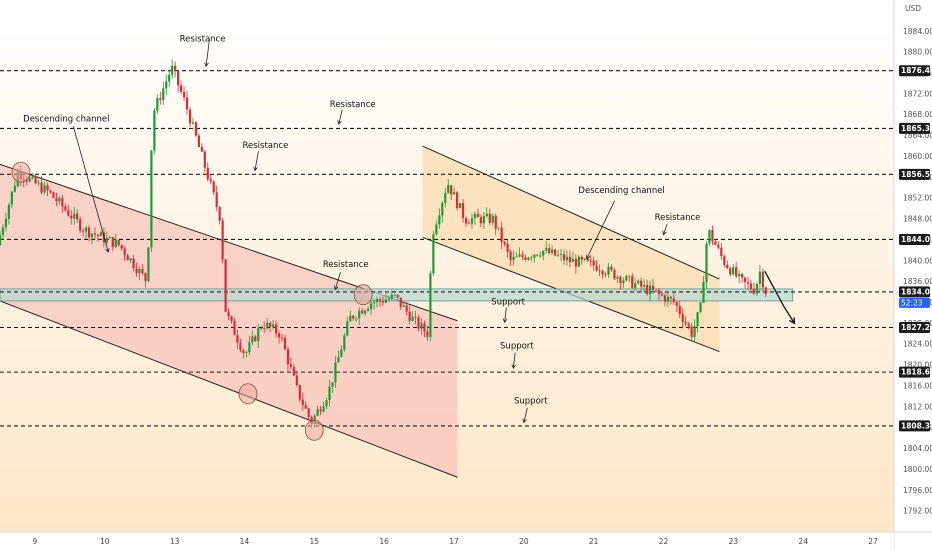  What do you see at coordinates (35, 541) in the screenshot?
I see `x-tick-label: 9` at bounding box center [35, 541].